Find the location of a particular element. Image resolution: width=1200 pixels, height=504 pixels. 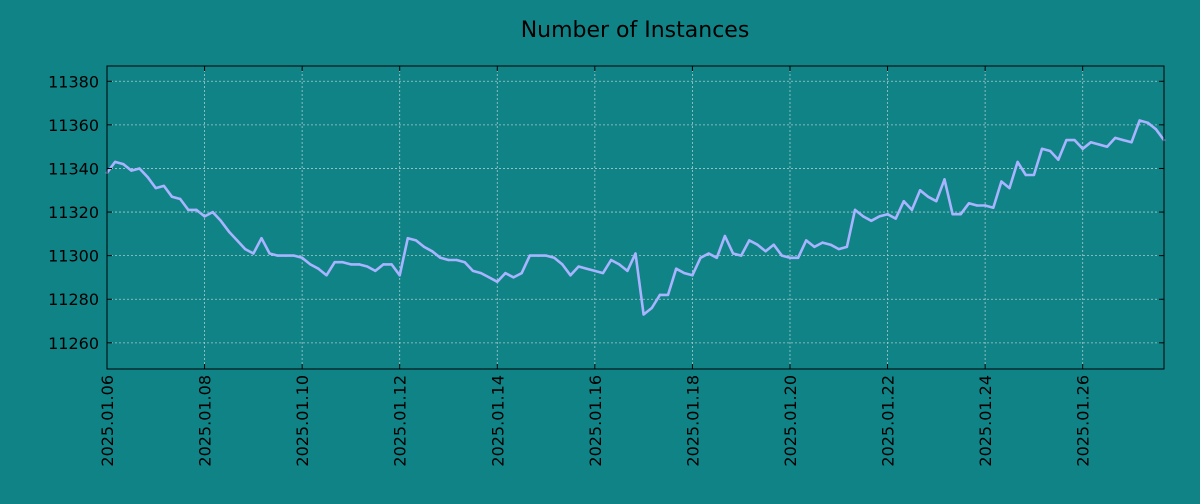

x-tick-label: 2025.01.18 is located at coordinates (692, 421).